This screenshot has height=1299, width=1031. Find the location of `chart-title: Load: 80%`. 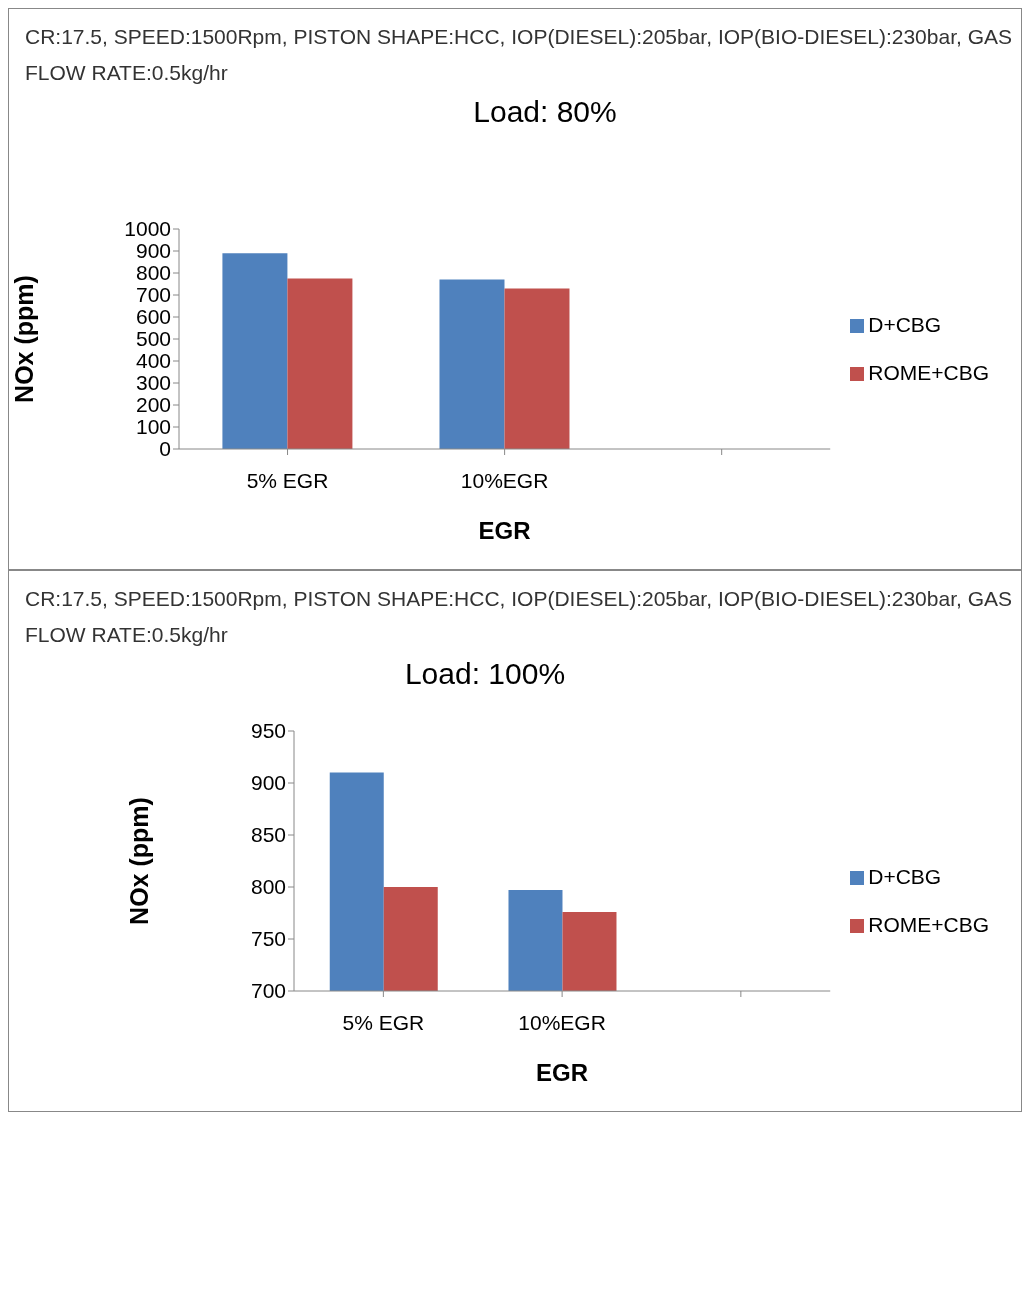

chart-title: Load: 80% is located at coordinates (545, 112).